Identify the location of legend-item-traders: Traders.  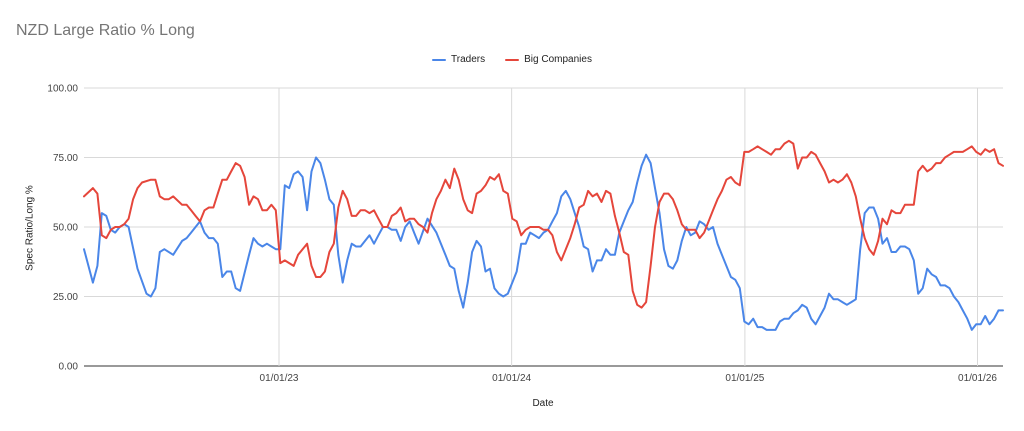
(458, 59).